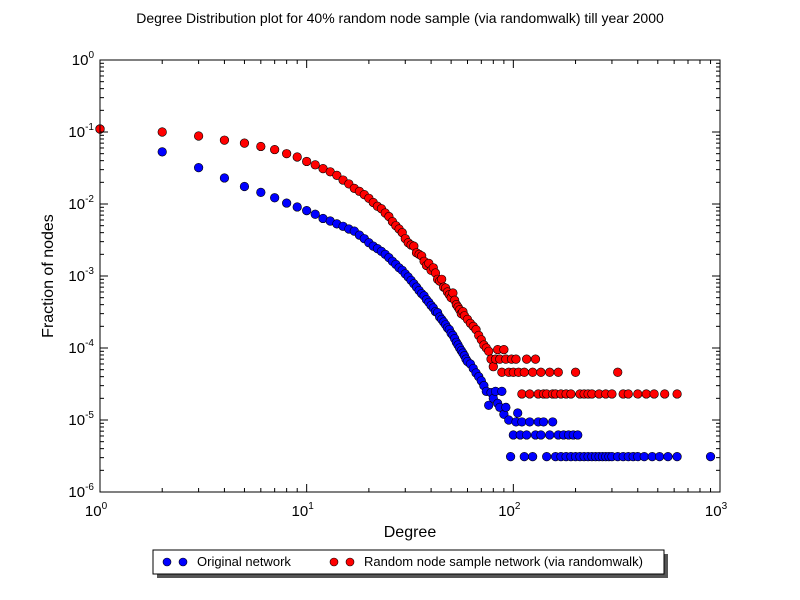 The image size is (800, 600). What do you see at coordinates (509, 510) in the screenshot?
I see `x-tick-label-2: 10²` at bounding box center [509, 510].